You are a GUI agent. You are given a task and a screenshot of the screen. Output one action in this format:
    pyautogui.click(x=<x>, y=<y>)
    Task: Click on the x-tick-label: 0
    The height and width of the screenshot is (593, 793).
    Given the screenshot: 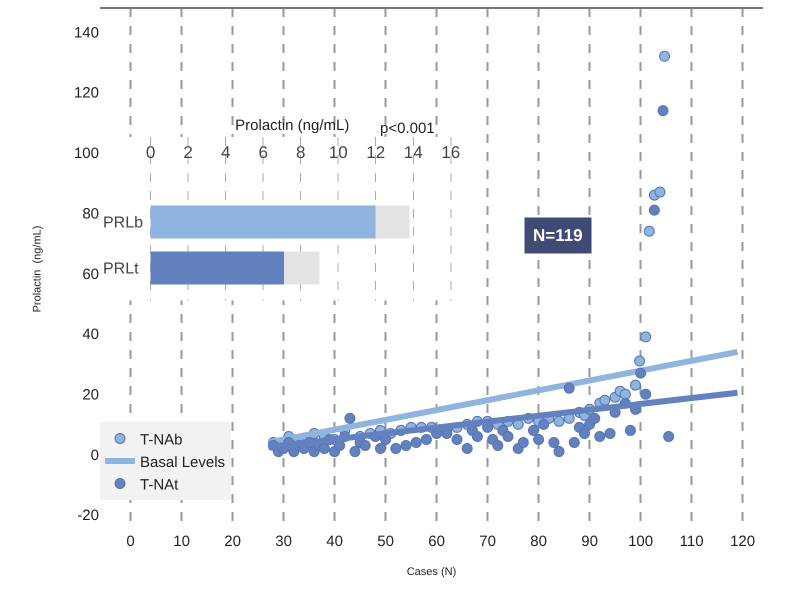 What is the action you would take?
    pyautogui.click(x=151, y=152)
    